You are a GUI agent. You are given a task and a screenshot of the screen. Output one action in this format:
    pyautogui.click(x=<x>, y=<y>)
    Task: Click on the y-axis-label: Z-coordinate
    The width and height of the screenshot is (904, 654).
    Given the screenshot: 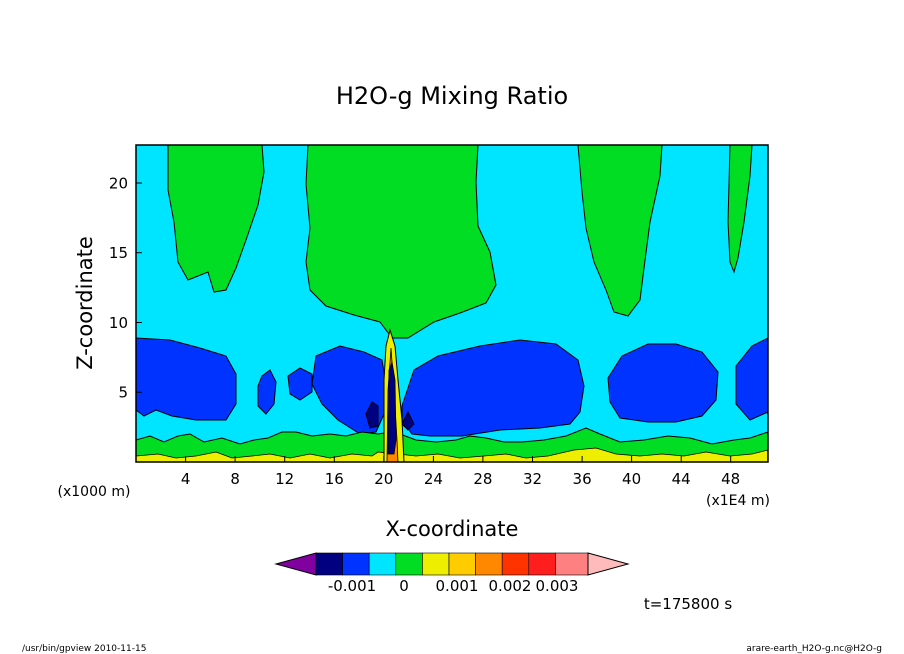 What is the action you would take?
    pyautogui.click(x=85, y=303)
    